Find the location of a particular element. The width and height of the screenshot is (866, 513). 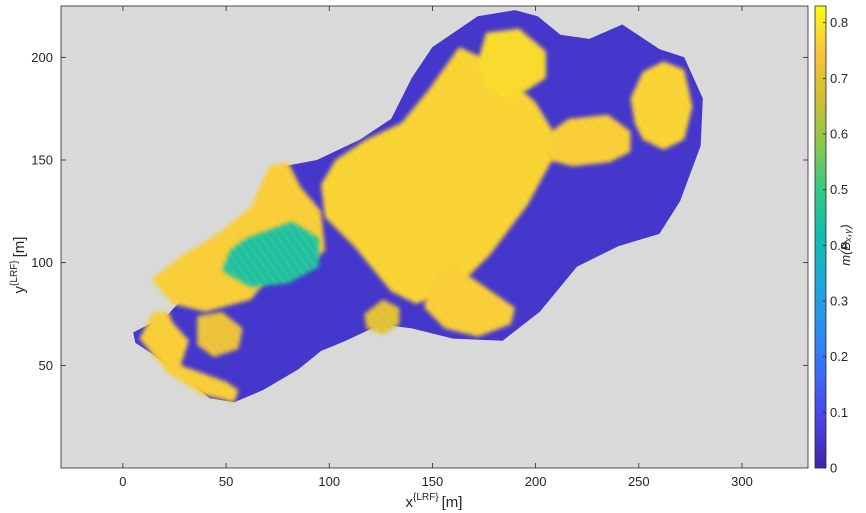

y-tick-label: 150 is located at coordinates (42, 160).